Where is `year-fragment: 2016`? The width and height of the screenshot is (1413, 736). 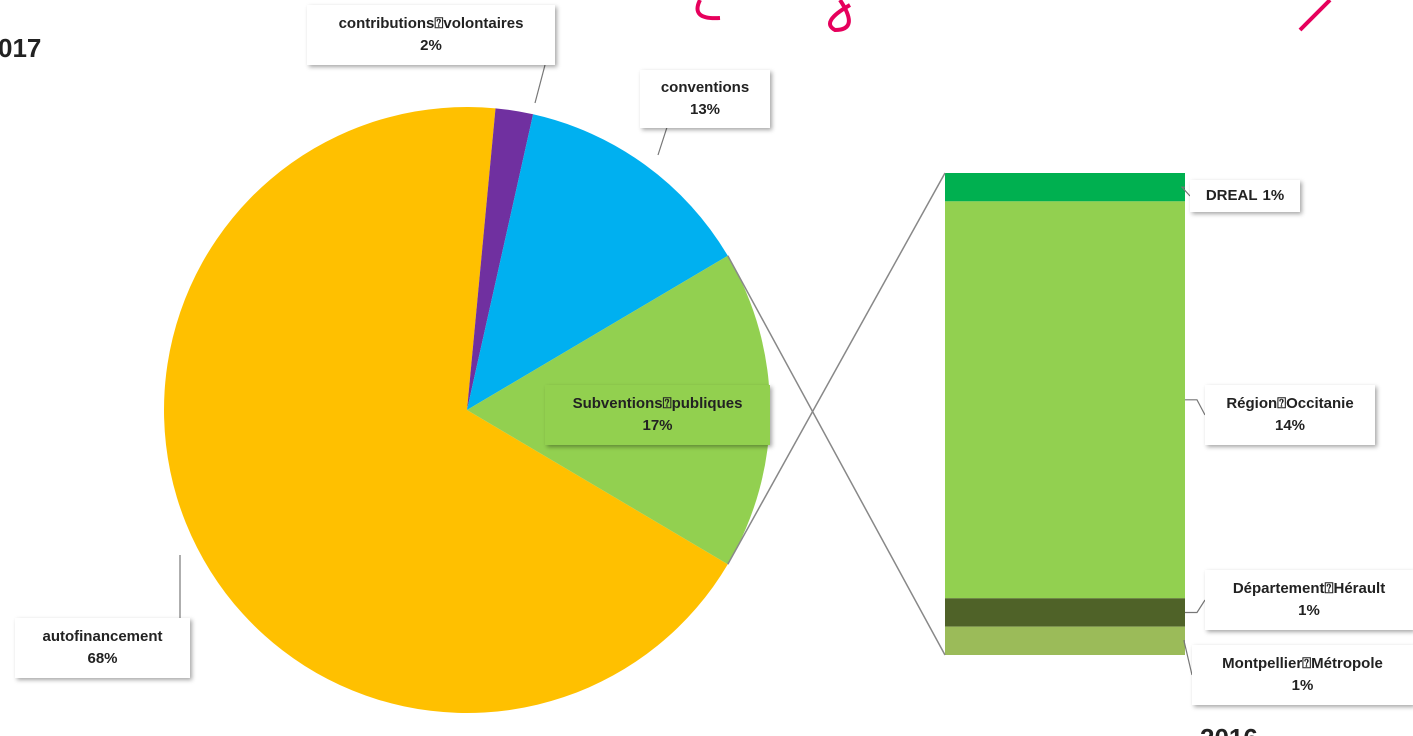 year-fragment: 2016 is located at coordinates (1229, 729).